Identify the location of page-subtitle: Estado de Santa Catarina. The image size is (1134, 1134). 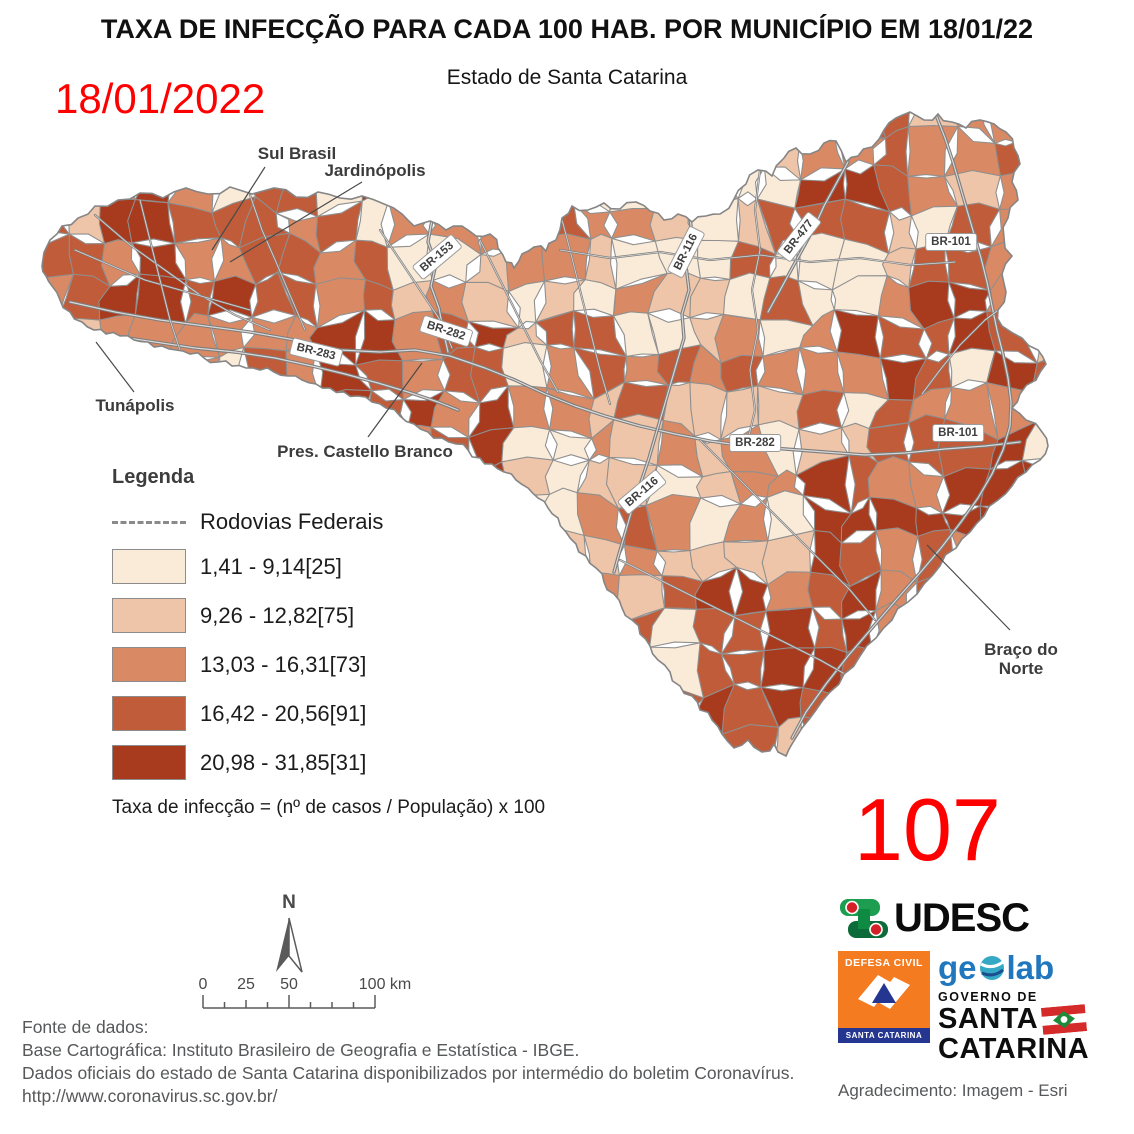
(567, 77).